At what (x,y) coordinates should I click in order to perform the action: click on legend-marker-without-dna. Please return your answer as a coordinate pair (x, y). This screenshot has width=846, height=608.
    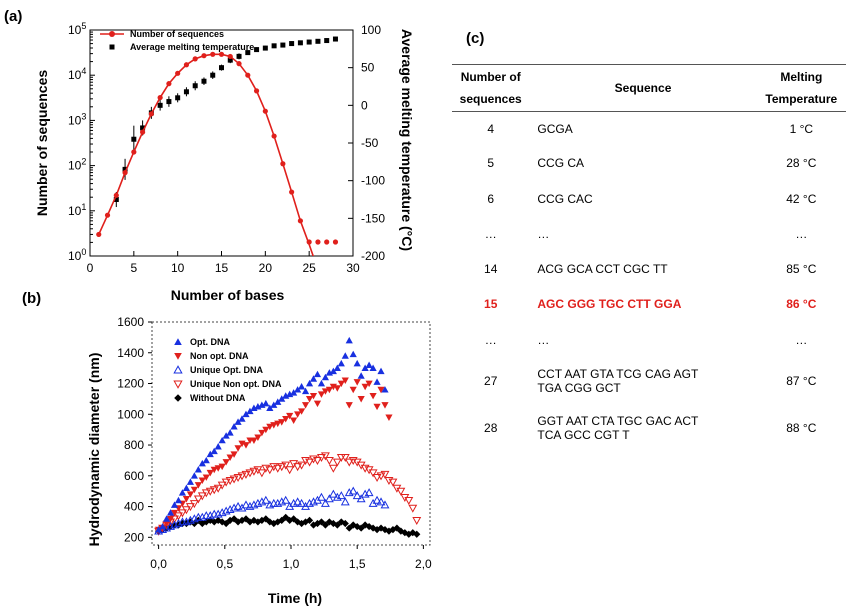
    Looking at the image, I should click on (178, 398).